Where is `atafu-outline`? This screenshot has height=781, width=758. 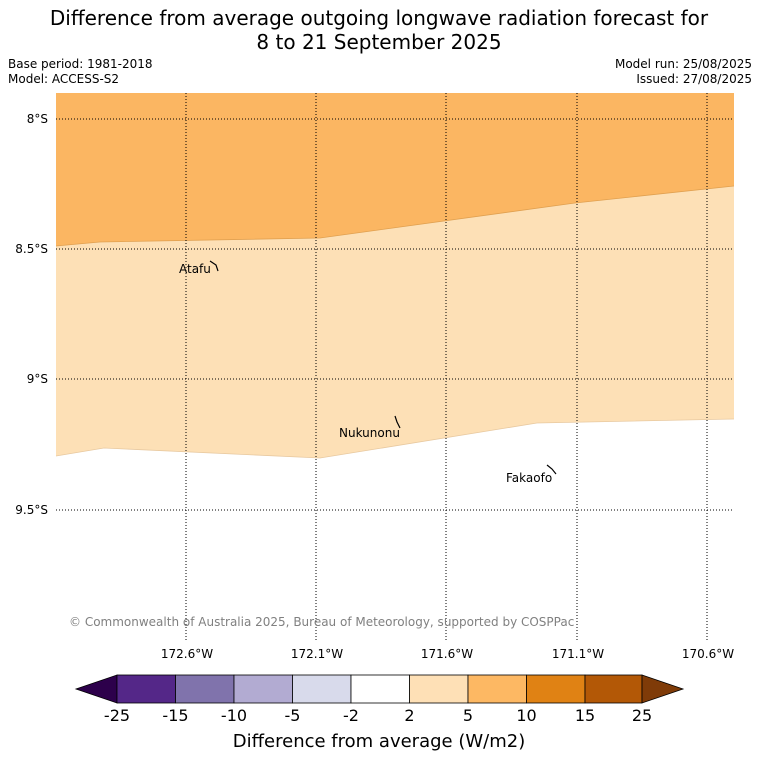 atafu-outline is located at coordinates (214, 266).